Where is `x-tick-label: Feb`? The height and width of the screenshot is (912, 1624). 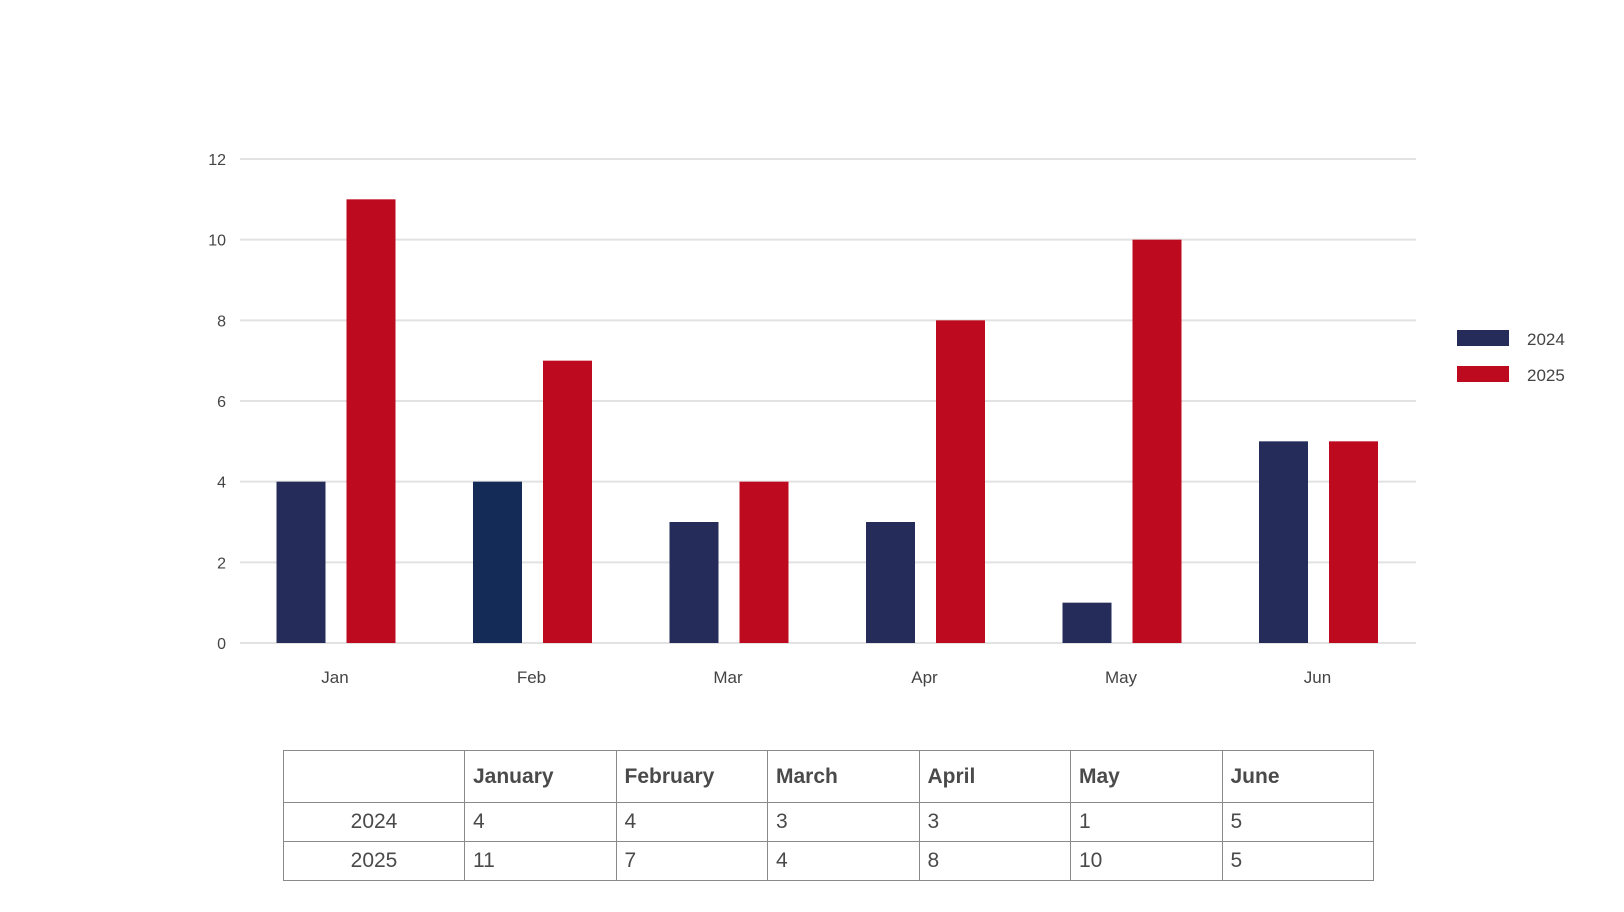
x-tick-label: Feb is located at coordinates (531, 677).